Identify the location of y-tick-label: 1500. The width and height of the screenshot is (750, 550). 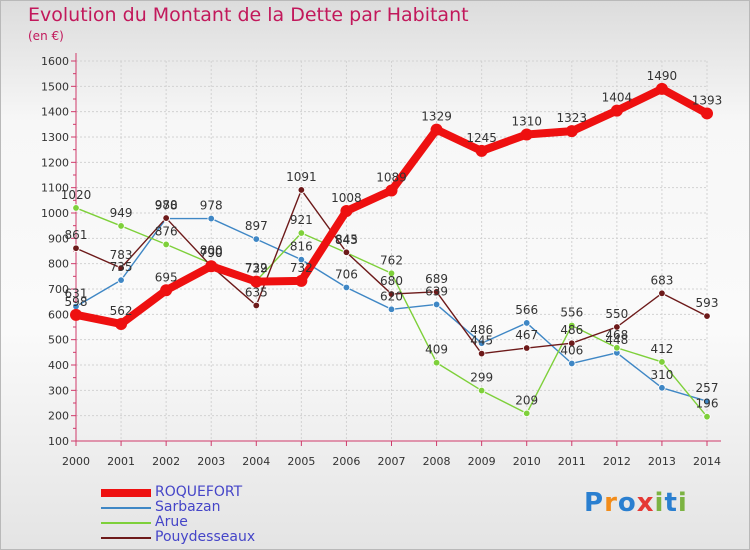
(55, 86).